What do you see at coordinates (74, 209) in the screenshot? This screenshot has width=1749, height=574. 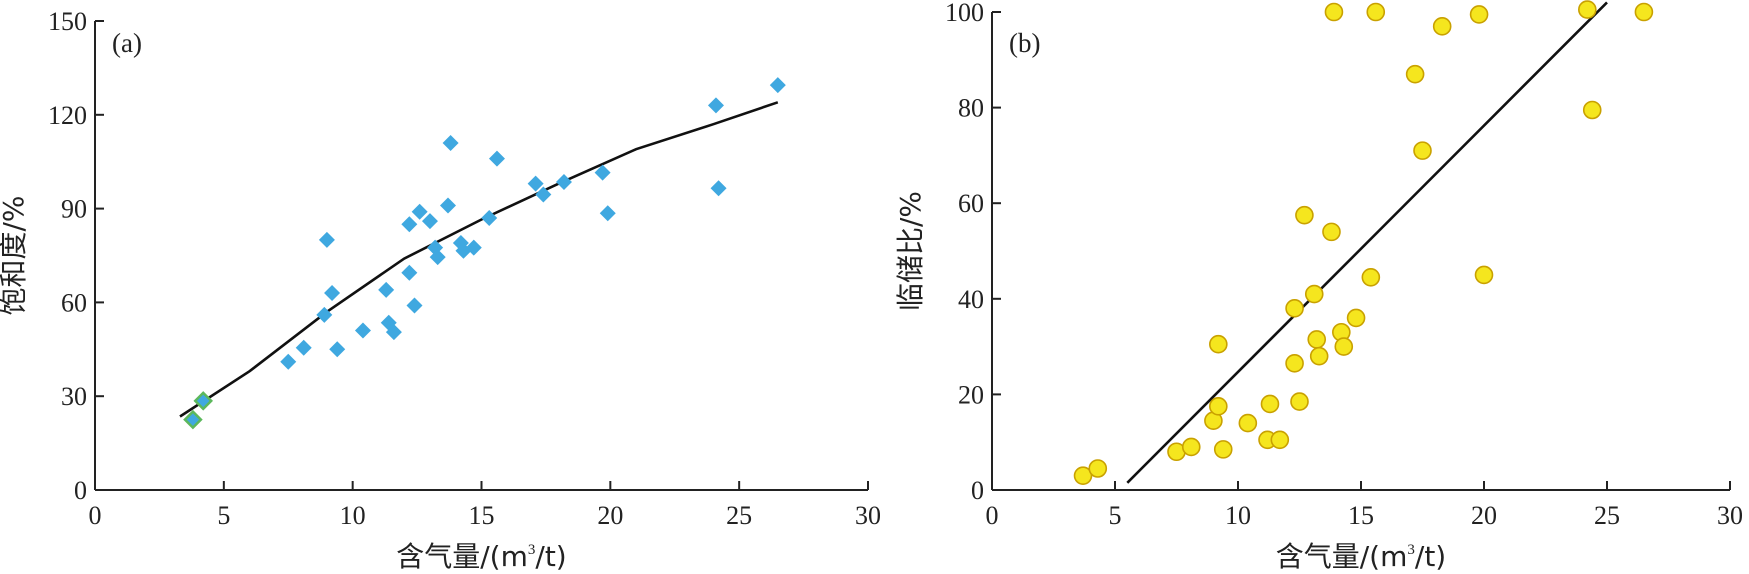 I see `y-tick-label: 90` at bounding box center [74, 209].